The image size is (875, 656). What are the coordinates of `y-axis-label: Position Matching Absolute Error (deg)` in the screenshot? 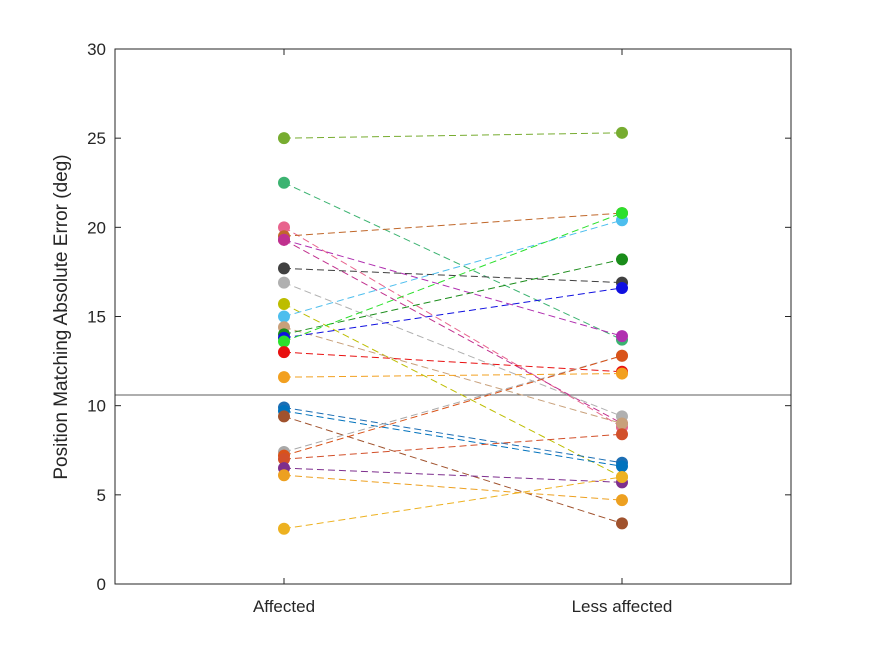 It's located at (61, 316).